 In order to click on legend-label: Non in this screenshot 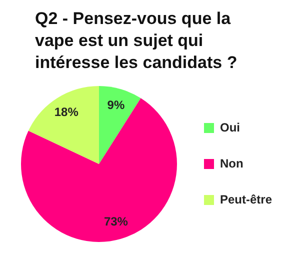, I will do `click(232, 163)`.